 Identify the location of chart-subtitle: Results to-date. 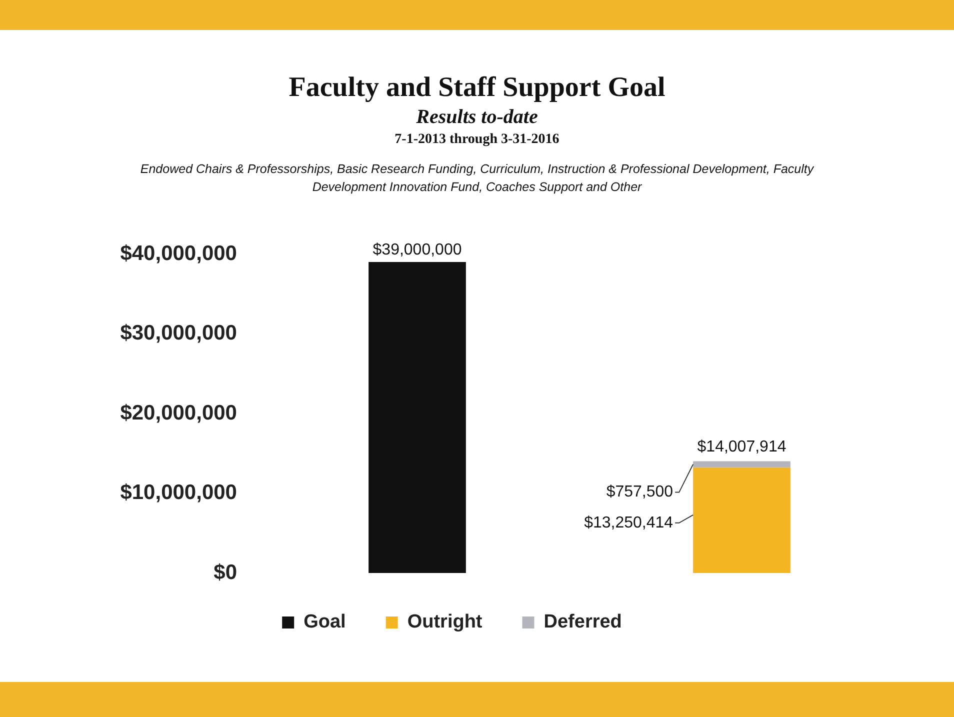
(477, 117).